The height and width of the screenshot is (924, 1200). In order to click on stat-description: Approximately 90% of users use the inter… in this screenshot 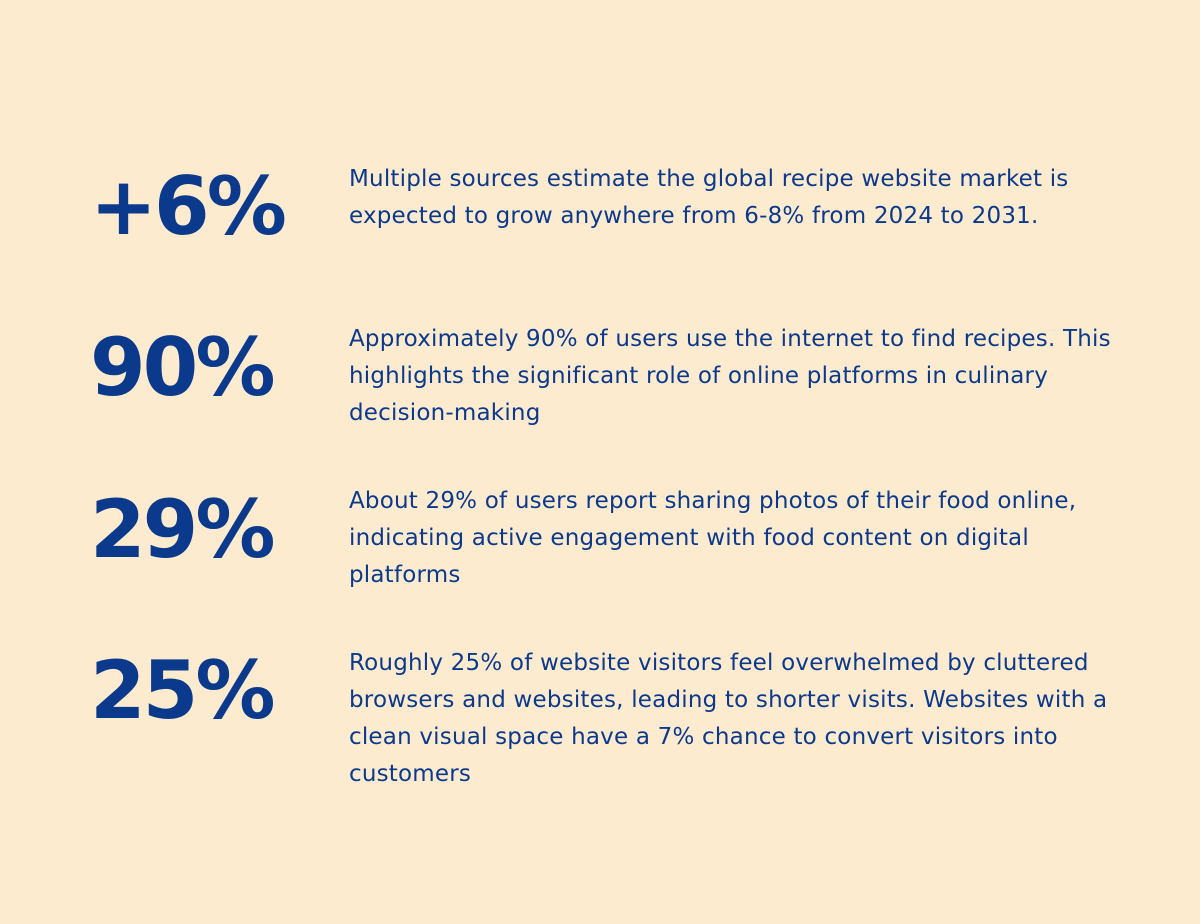, I will do `click(730, 376)`.